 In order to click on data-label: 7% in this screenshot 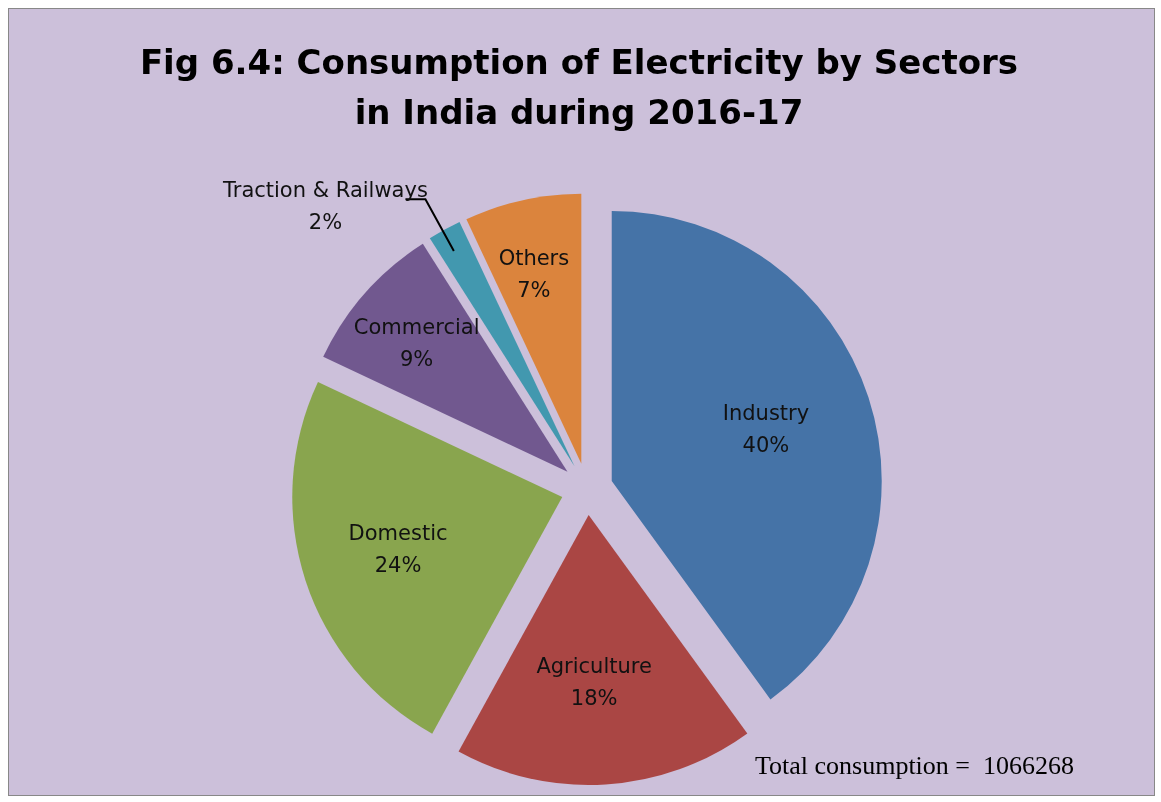, I will do `click(534, 289)`.